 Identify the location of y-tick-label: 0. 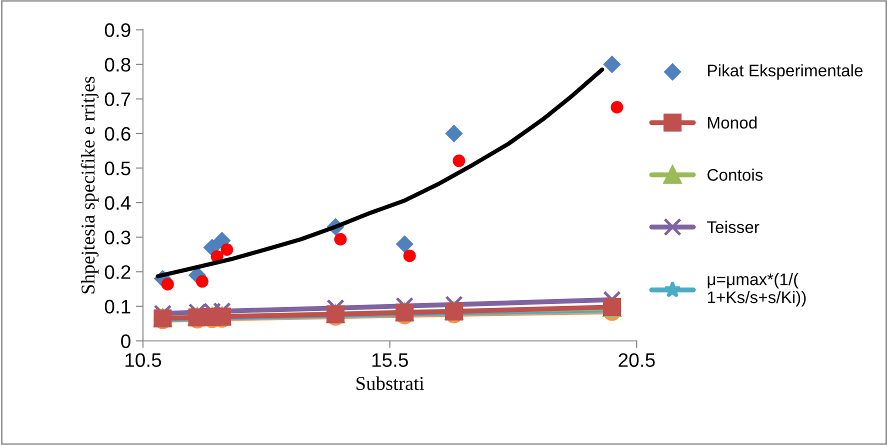
(125, 341).